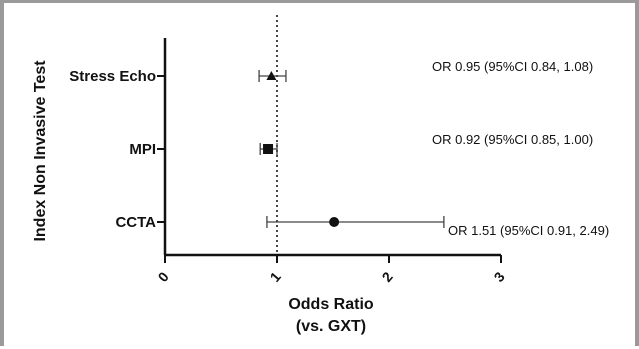 The image size is (639, 349). What do you see at coordinates (275, 277) in the screenshot?
I see `x-tick-label-1: 1` at bounding box center [275, 277].